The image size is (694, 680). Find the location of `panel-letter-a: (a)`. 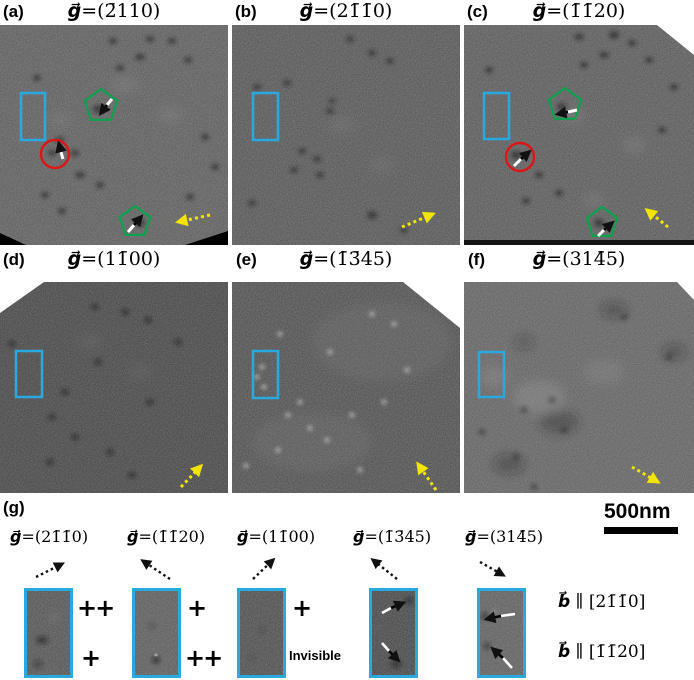

panel-letter-a: (a) is located at coordinates (13, 11).